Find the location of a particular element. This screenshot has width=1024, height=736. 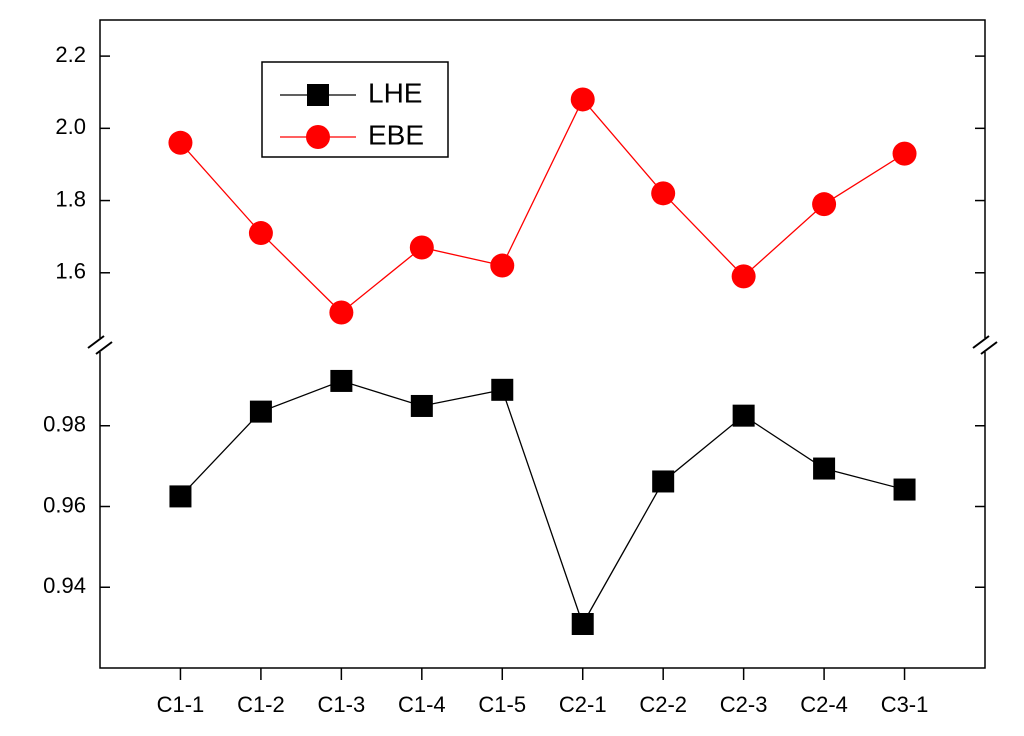

y-tick-label: 1.8 is located at coordinates (70, 198).